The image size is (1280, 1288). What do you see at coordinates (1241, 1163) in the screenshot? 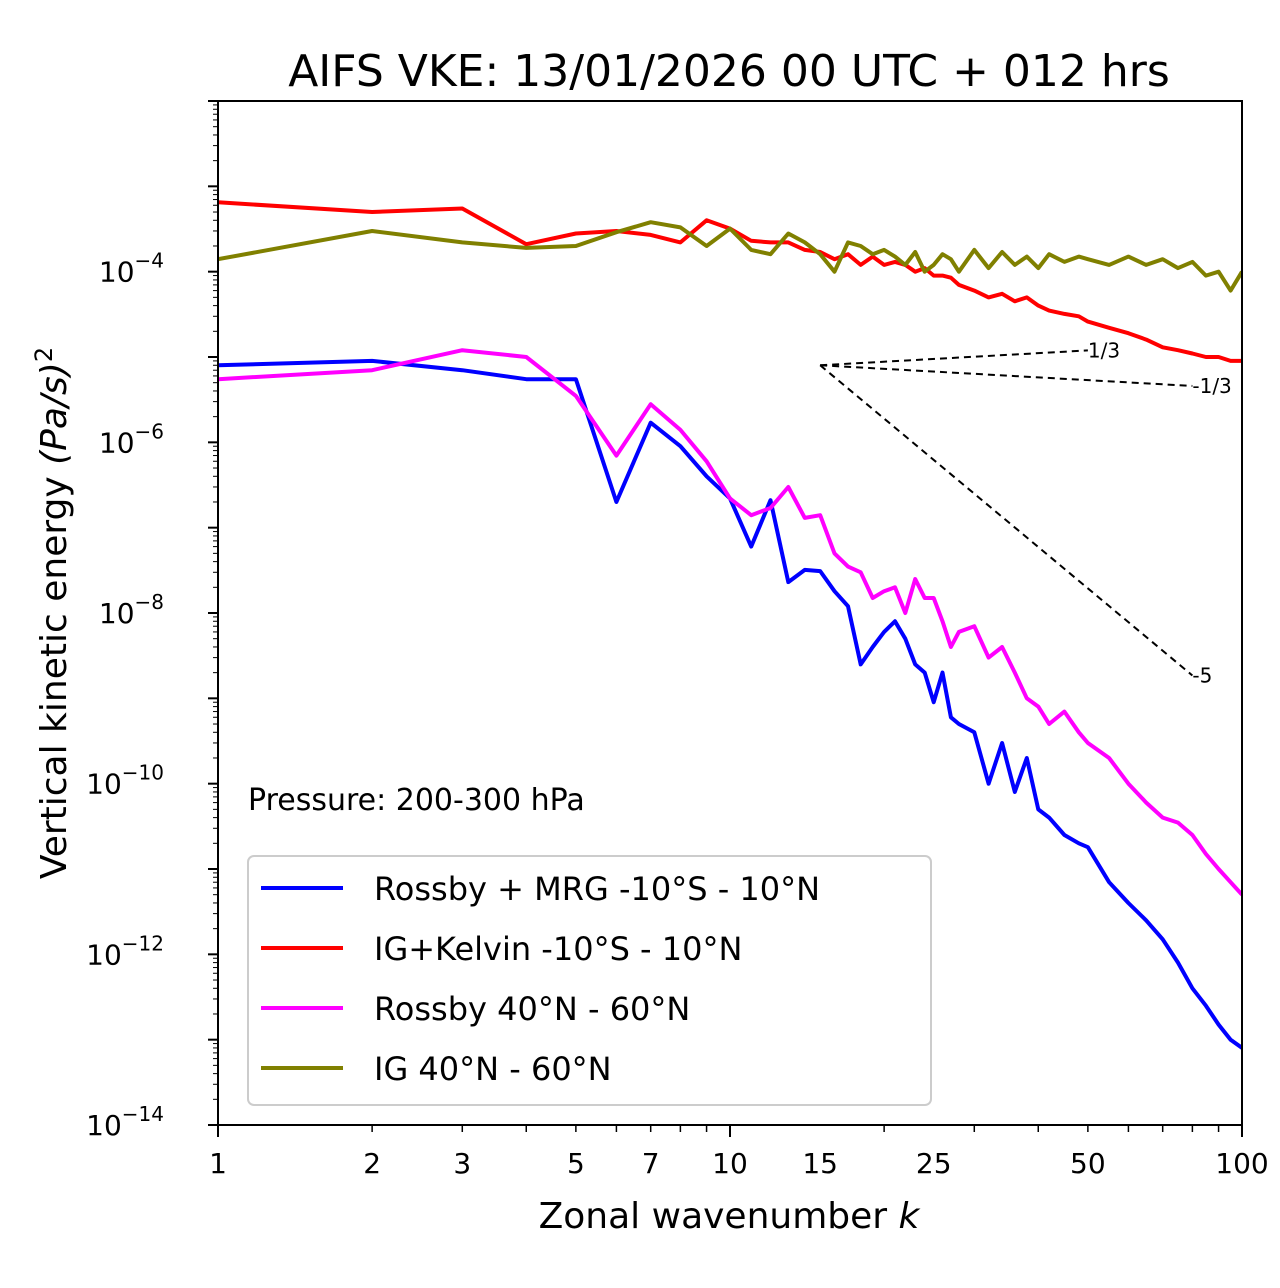
I see `x-tick-label: 100` at bounding box center [1241, 1163].